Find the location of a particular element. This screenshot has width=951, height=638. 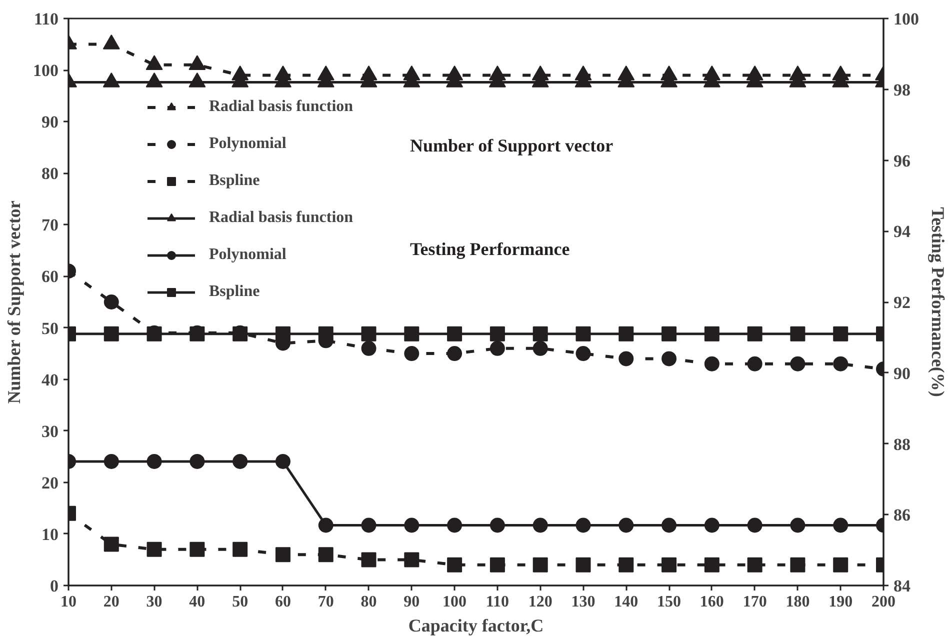

x-tick-label: 140 is located at coordinates (626, 602).